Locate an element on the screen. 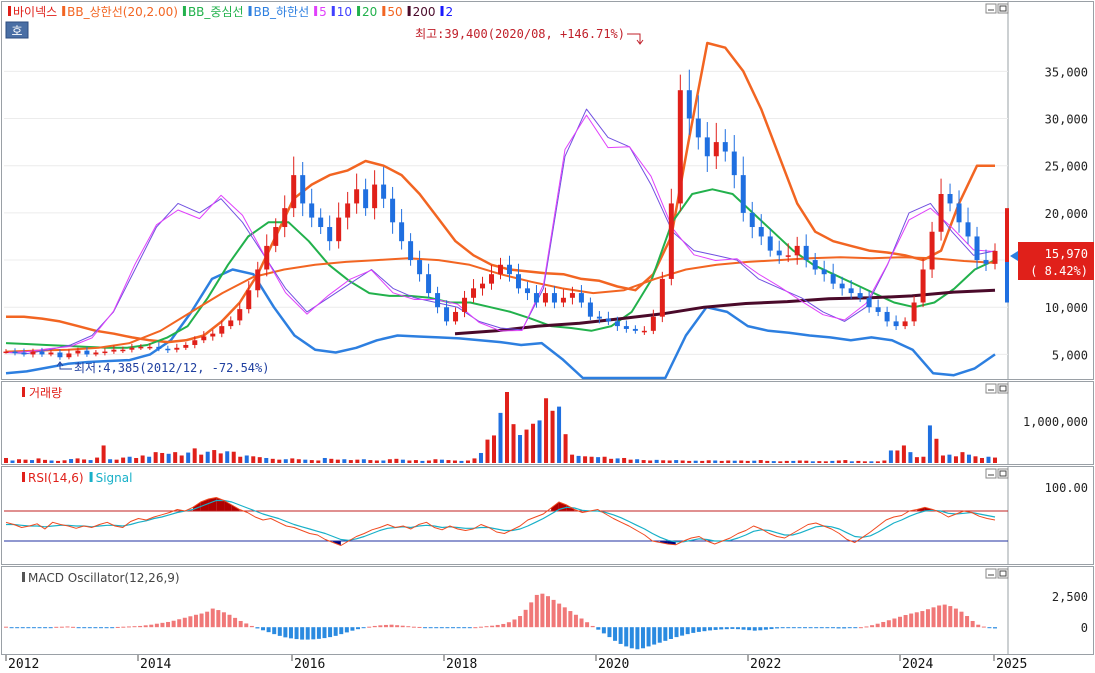 The image size is (1095, 673). rsi-panel: 100.00 RSI(14,6) Signal is located at coordinates (546, 508).